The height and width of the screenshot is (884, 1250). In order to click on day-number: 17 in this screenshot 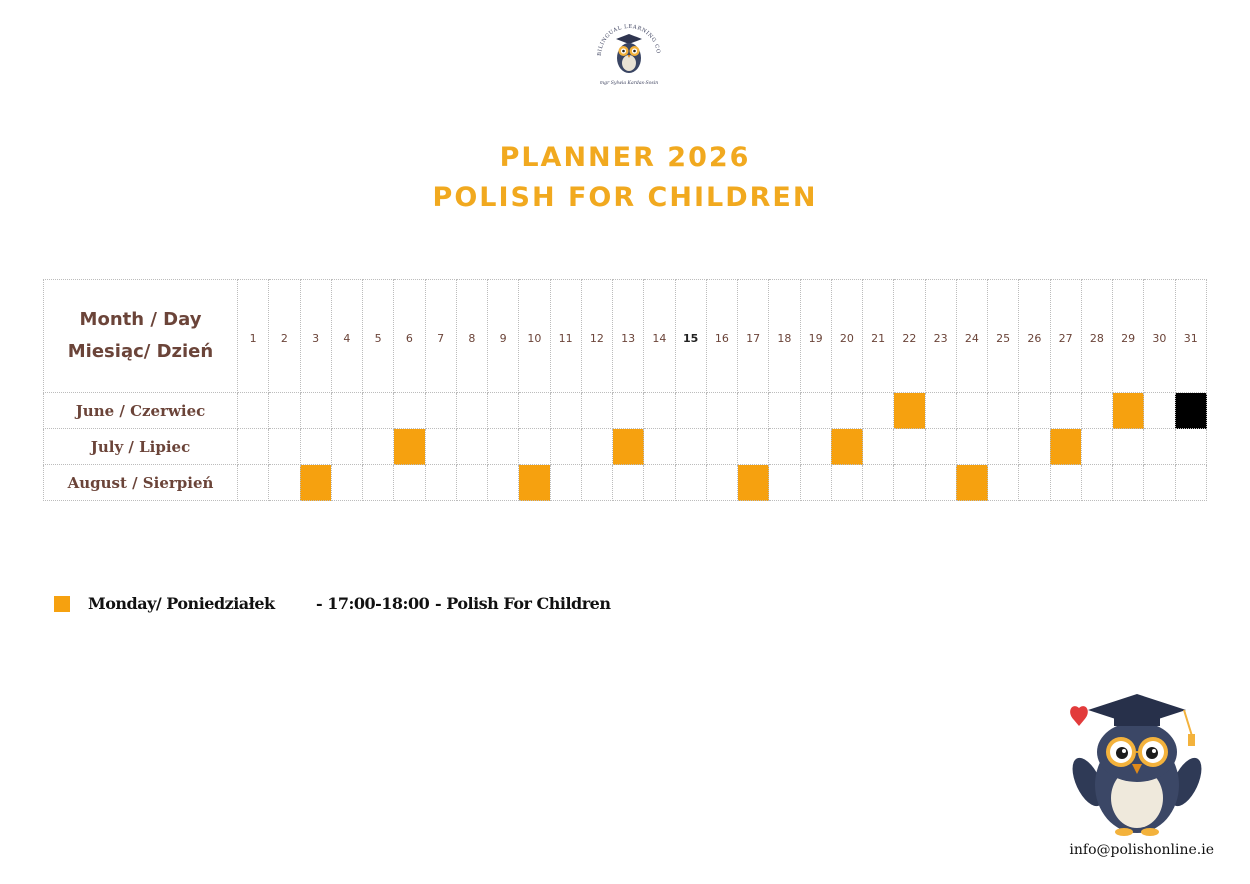, I will do `click(753, 338)`.